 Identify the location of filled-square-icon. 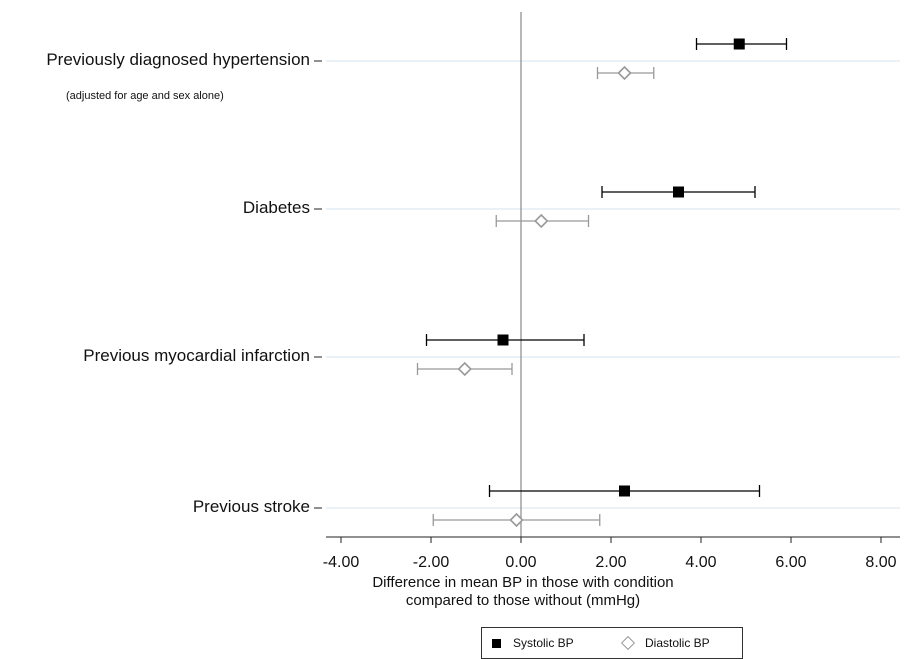
(496, 643).